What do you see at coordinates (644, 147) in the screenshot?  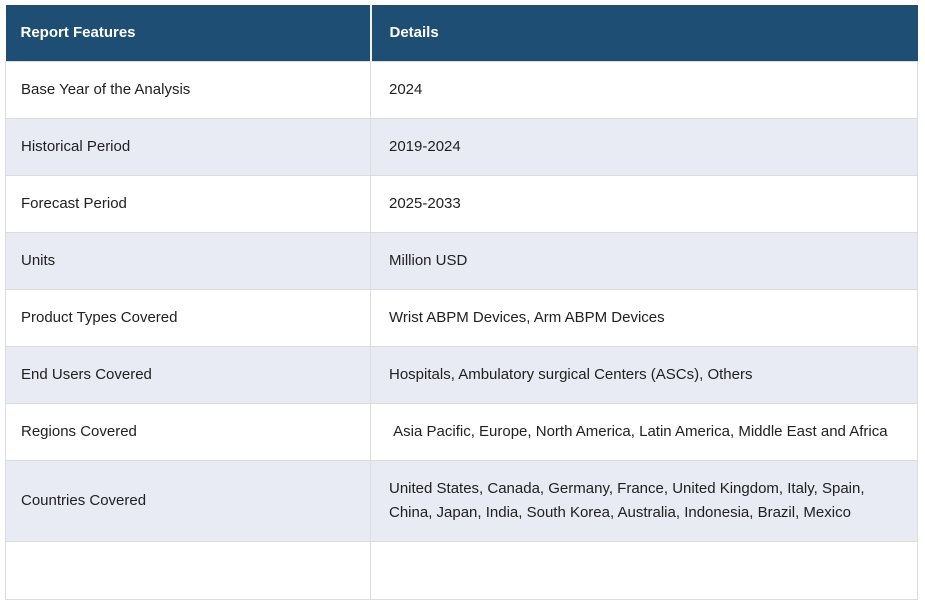 I see `details-cell: 2019-2024` at bounding box center [644, 147].